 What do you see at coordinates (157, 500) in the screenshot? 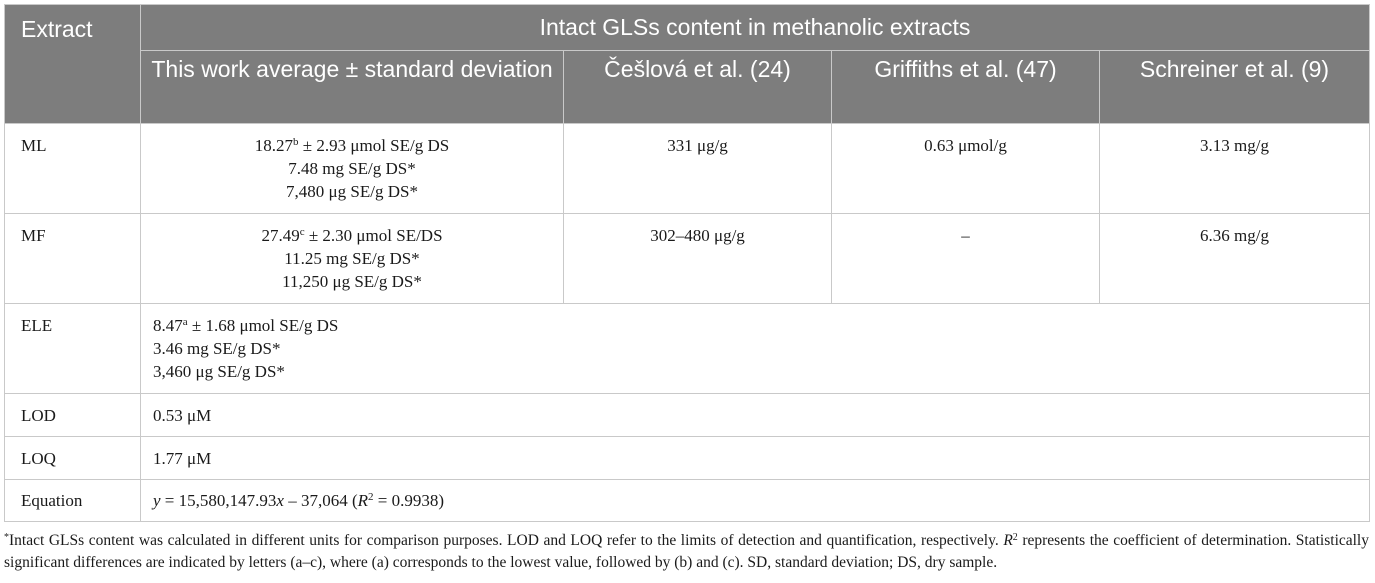
I see `equation-y: y` at bounding box center [157, 500].